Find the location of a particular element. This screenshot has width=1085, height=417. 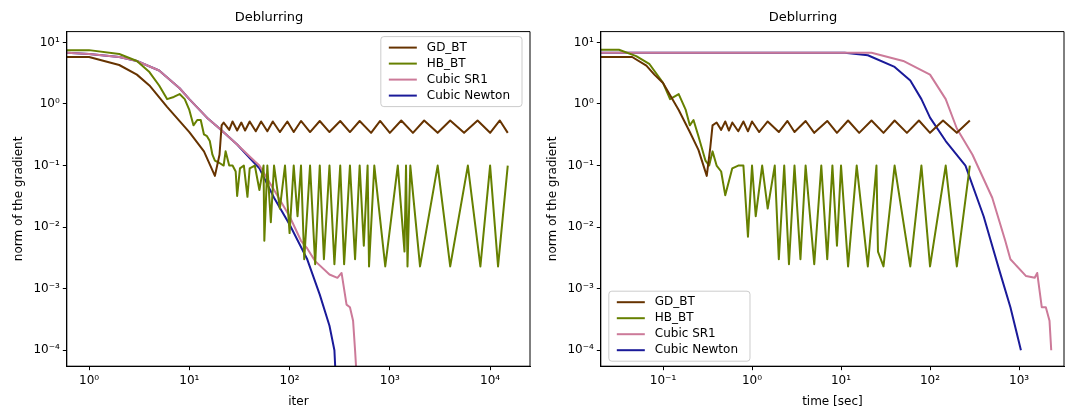

x-tick-label: 10⁴ is located at coordinates (490, 379).